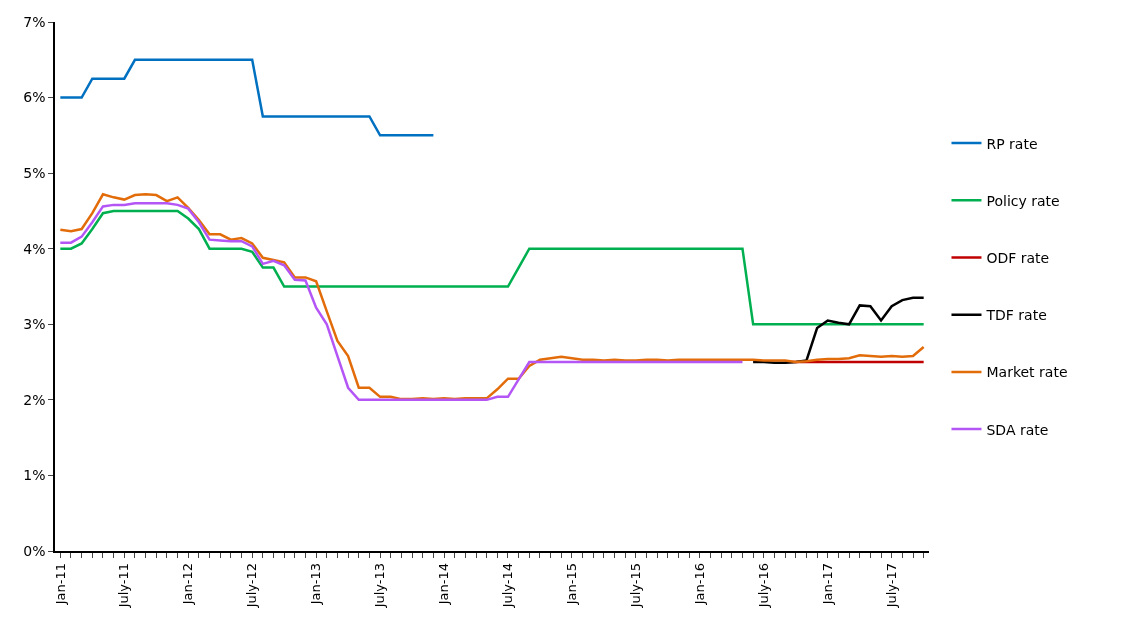 Image resolution: width=1134 pixels, height=623 pixels. I want to click on x-tick-label: Jan-13, so click(316, 584).